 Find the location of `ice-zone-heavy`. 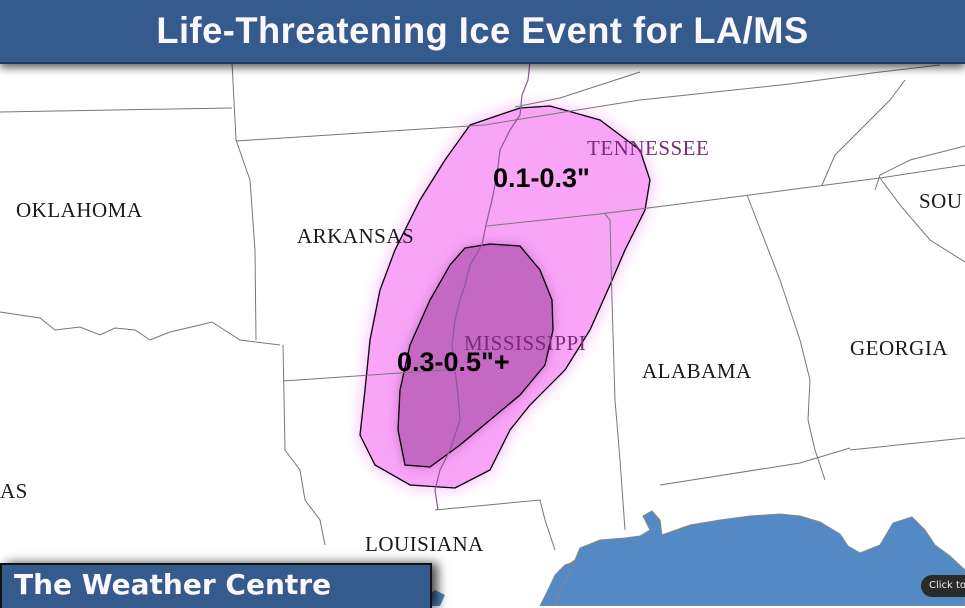

ice-zone-heavy is located at coordinates (475, 355).